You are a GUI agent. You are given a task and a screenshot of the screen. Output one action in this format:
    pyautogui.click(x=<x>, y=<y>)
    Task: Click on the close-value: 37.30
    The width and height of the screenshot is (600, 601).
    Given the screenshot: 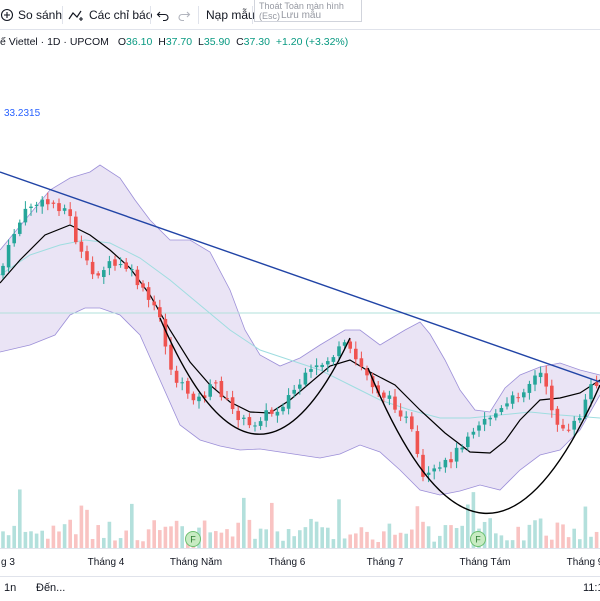 What is the action you would take?
    pyautogui.click(x=256, y=42)
    